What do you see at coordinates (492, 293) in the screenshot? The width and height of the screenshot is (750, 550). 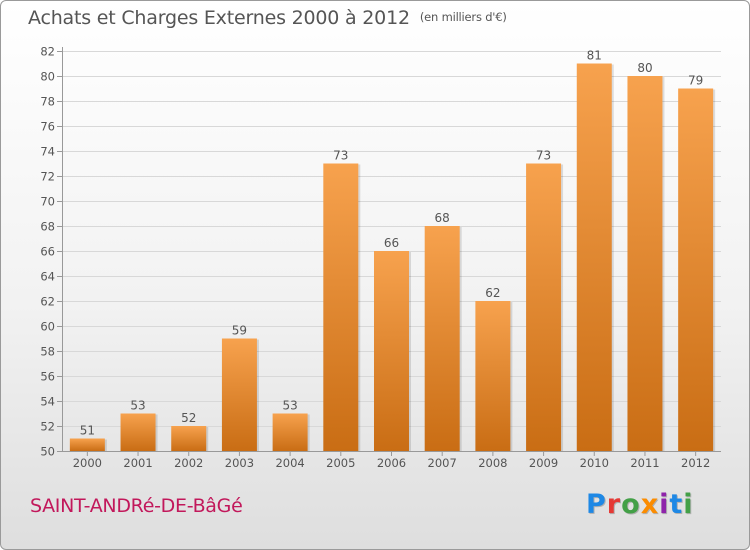 I see `data-label: 62` at bounding box center [492, 293].